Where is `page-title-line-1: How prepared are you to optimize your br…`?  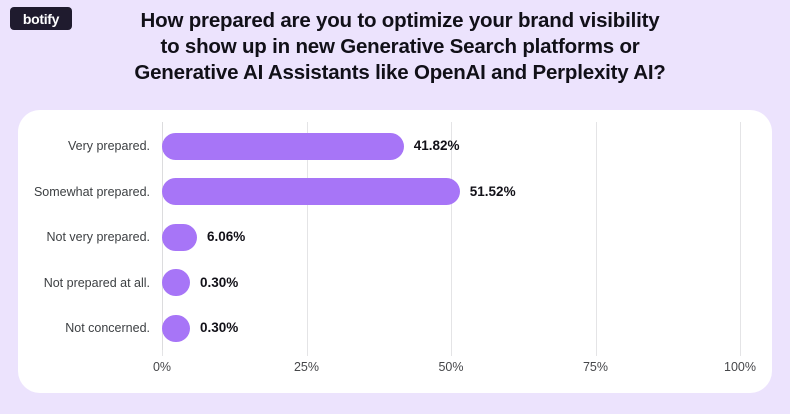
page-title-line-1: How prepared are you to optimize your br… is located at coordinates (400, 20).